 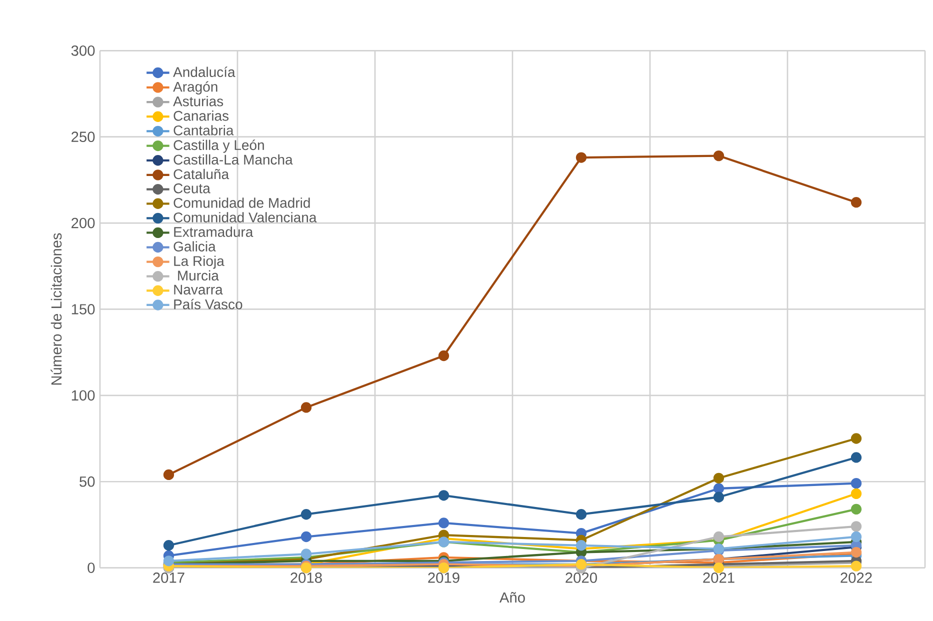 What do you see at coordinates (856, 577) in the screenshot?
I see `x-tick-label: 2022` at bounding box center [856, 577].